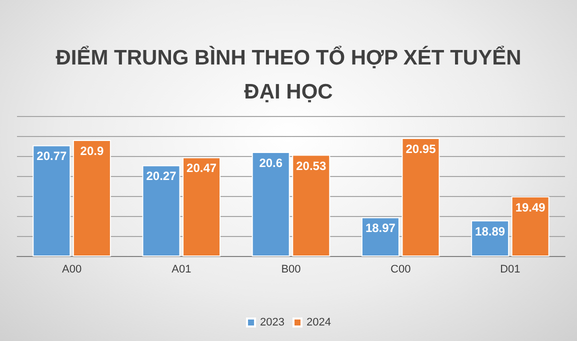  What do you see at coordinates (380, 228) in the screenshot?
I see `data-label: 18.97` at bounding box center [380, 228].